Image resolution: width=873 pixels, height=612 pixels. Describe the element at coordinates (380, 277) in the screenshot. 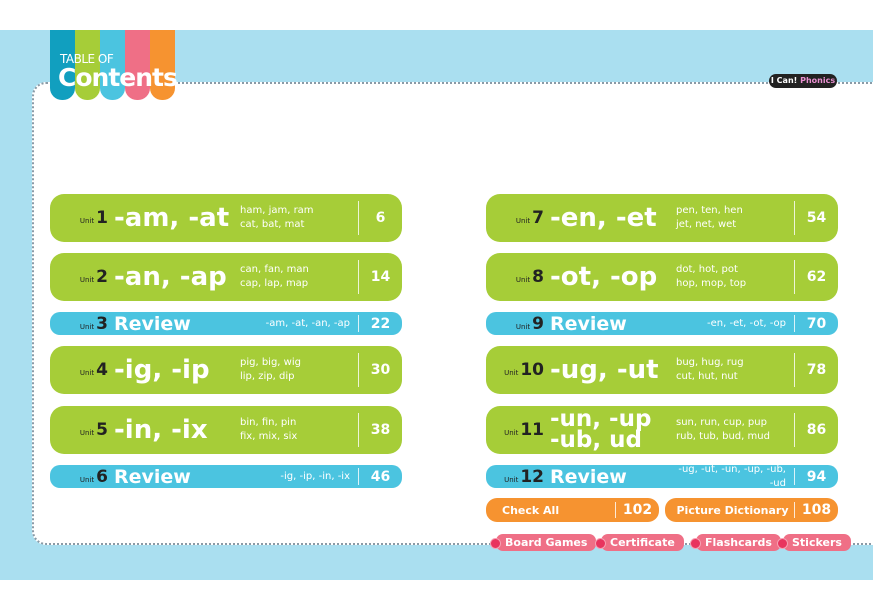

I see `page-number: 14` at that location.